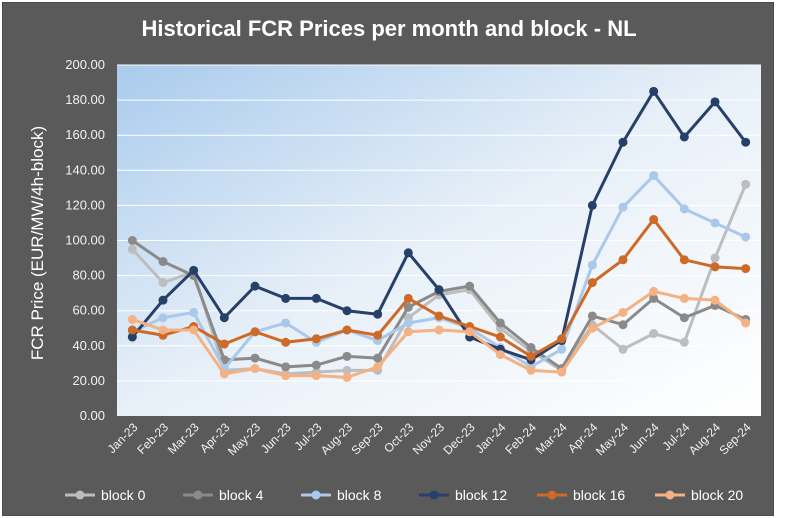 The height and width of the screenshot is (518, 800). Describe the element at coordinates (491, 438) in the screenshot. I see `x-tick-label: Jan-24` at that location.